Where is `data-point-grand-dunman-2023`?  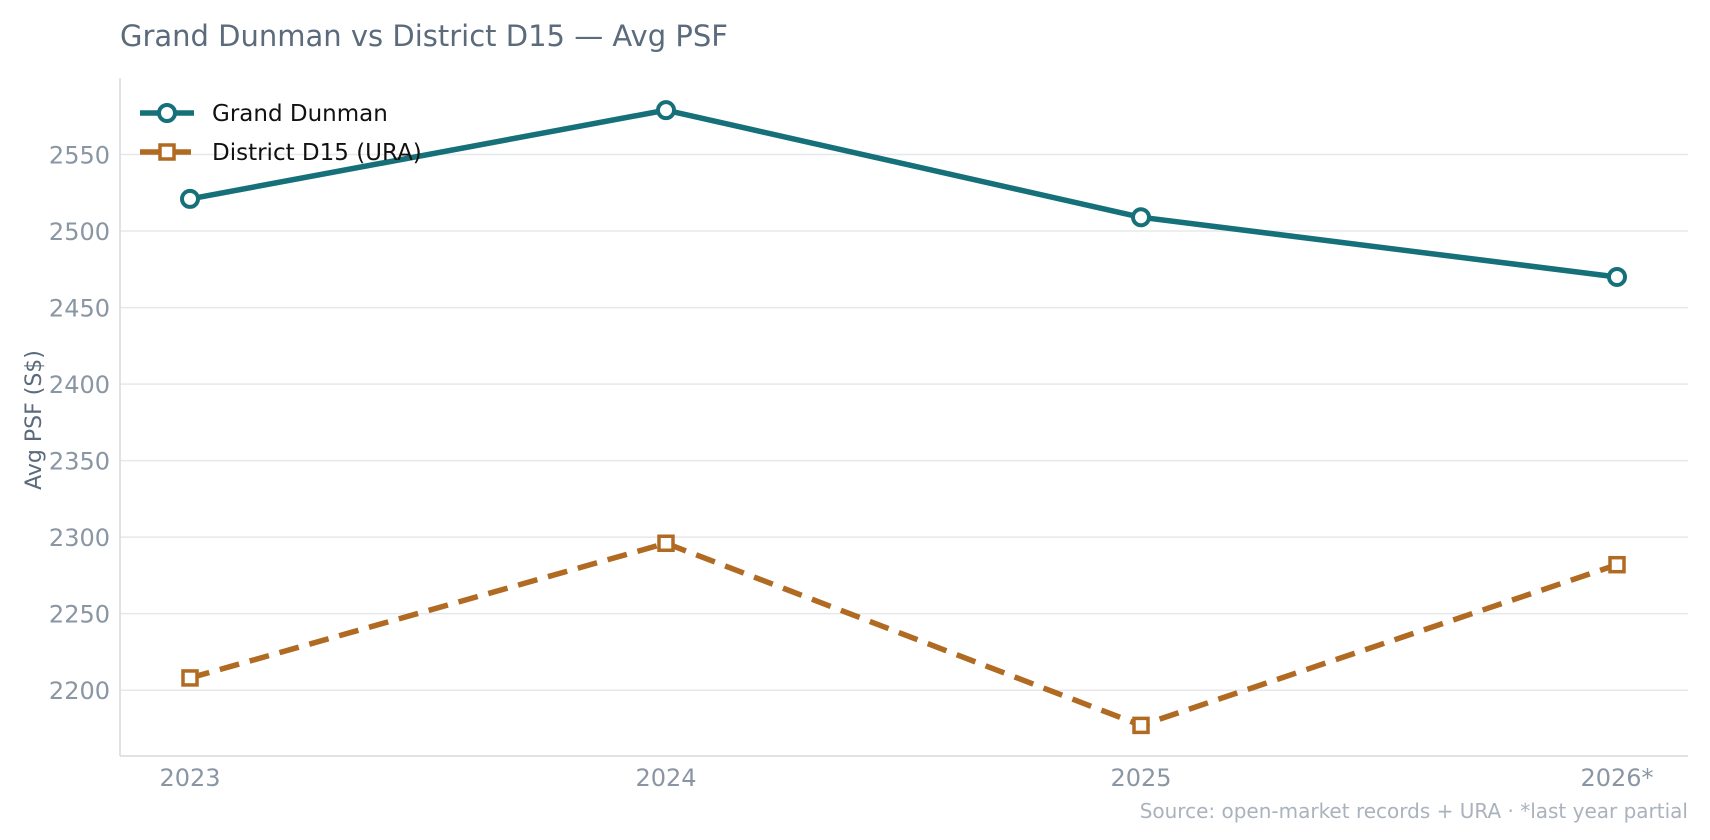
data-point-grand-dunman-2023 is located at coordinates (190, 198).